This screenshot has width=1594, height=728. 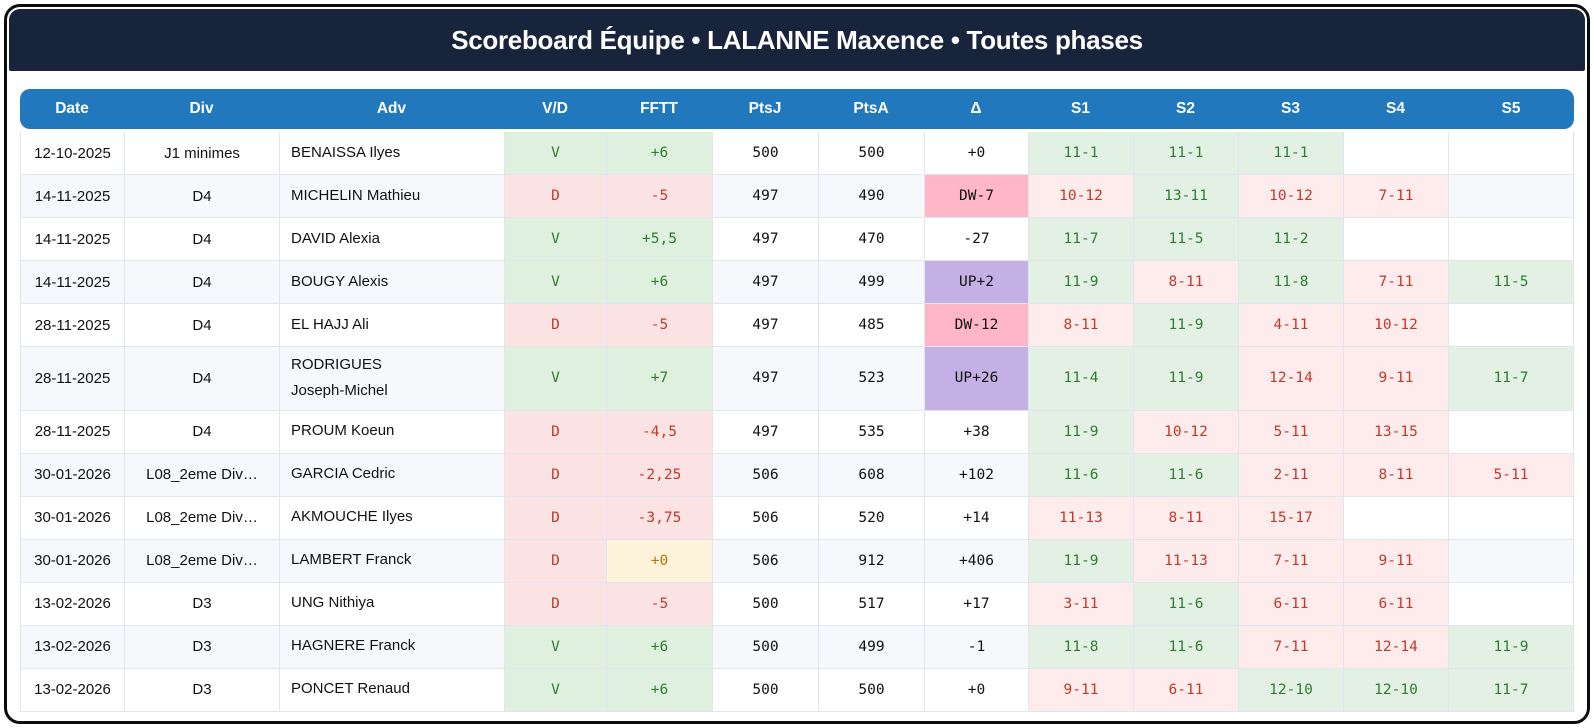 I want to click on cell-division: D3, so click(x=202, y=689).